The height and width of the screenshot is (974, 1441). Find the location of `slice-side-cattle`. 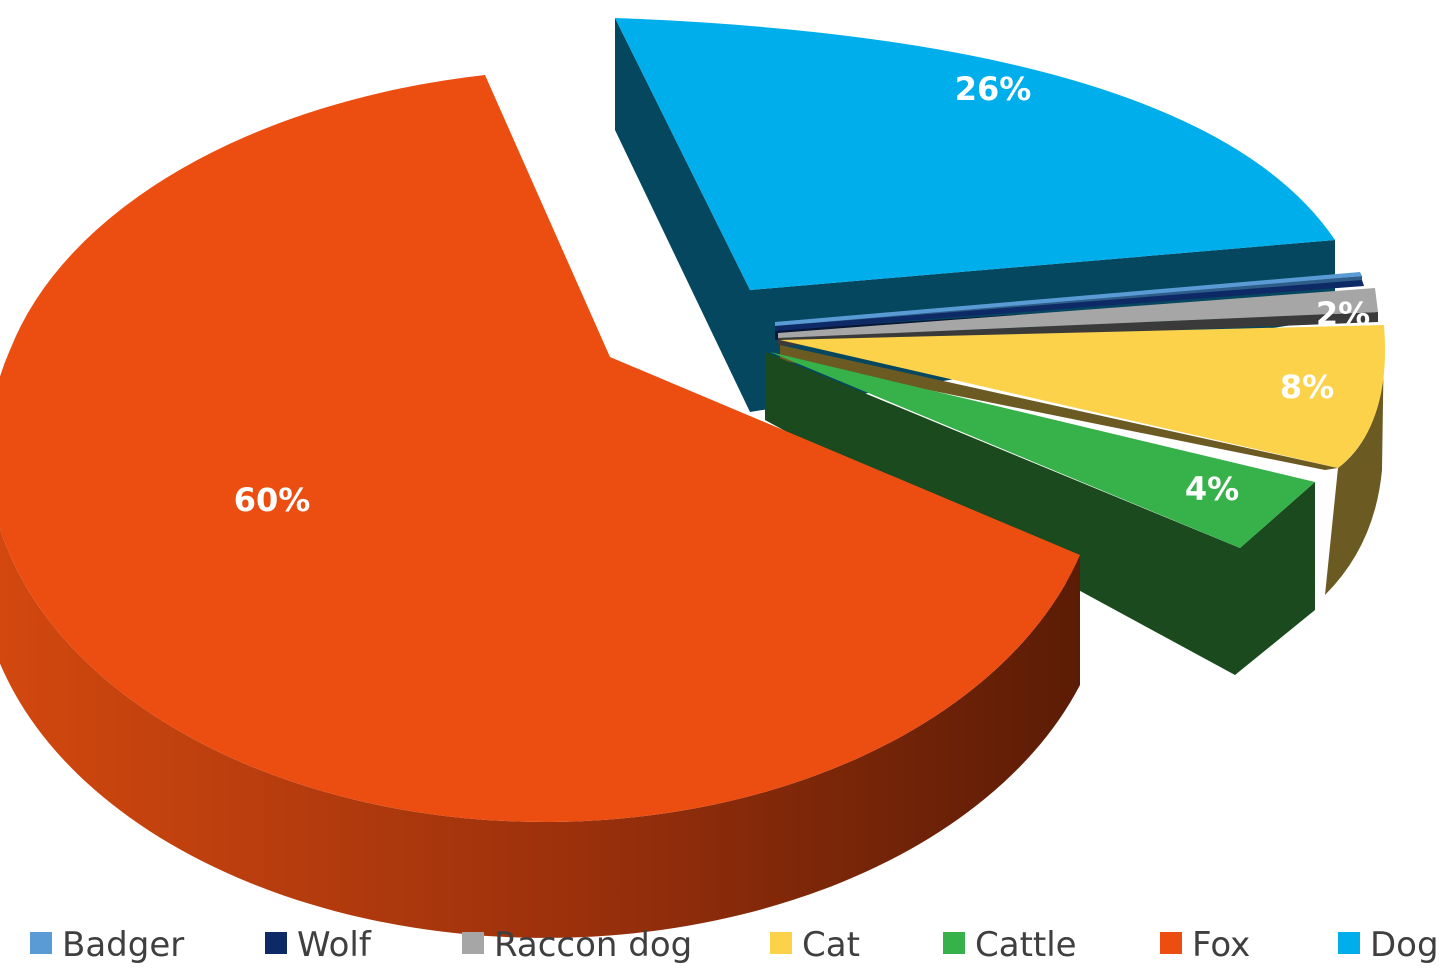

slice-side-cattle is located at coordinates (1040, 513).